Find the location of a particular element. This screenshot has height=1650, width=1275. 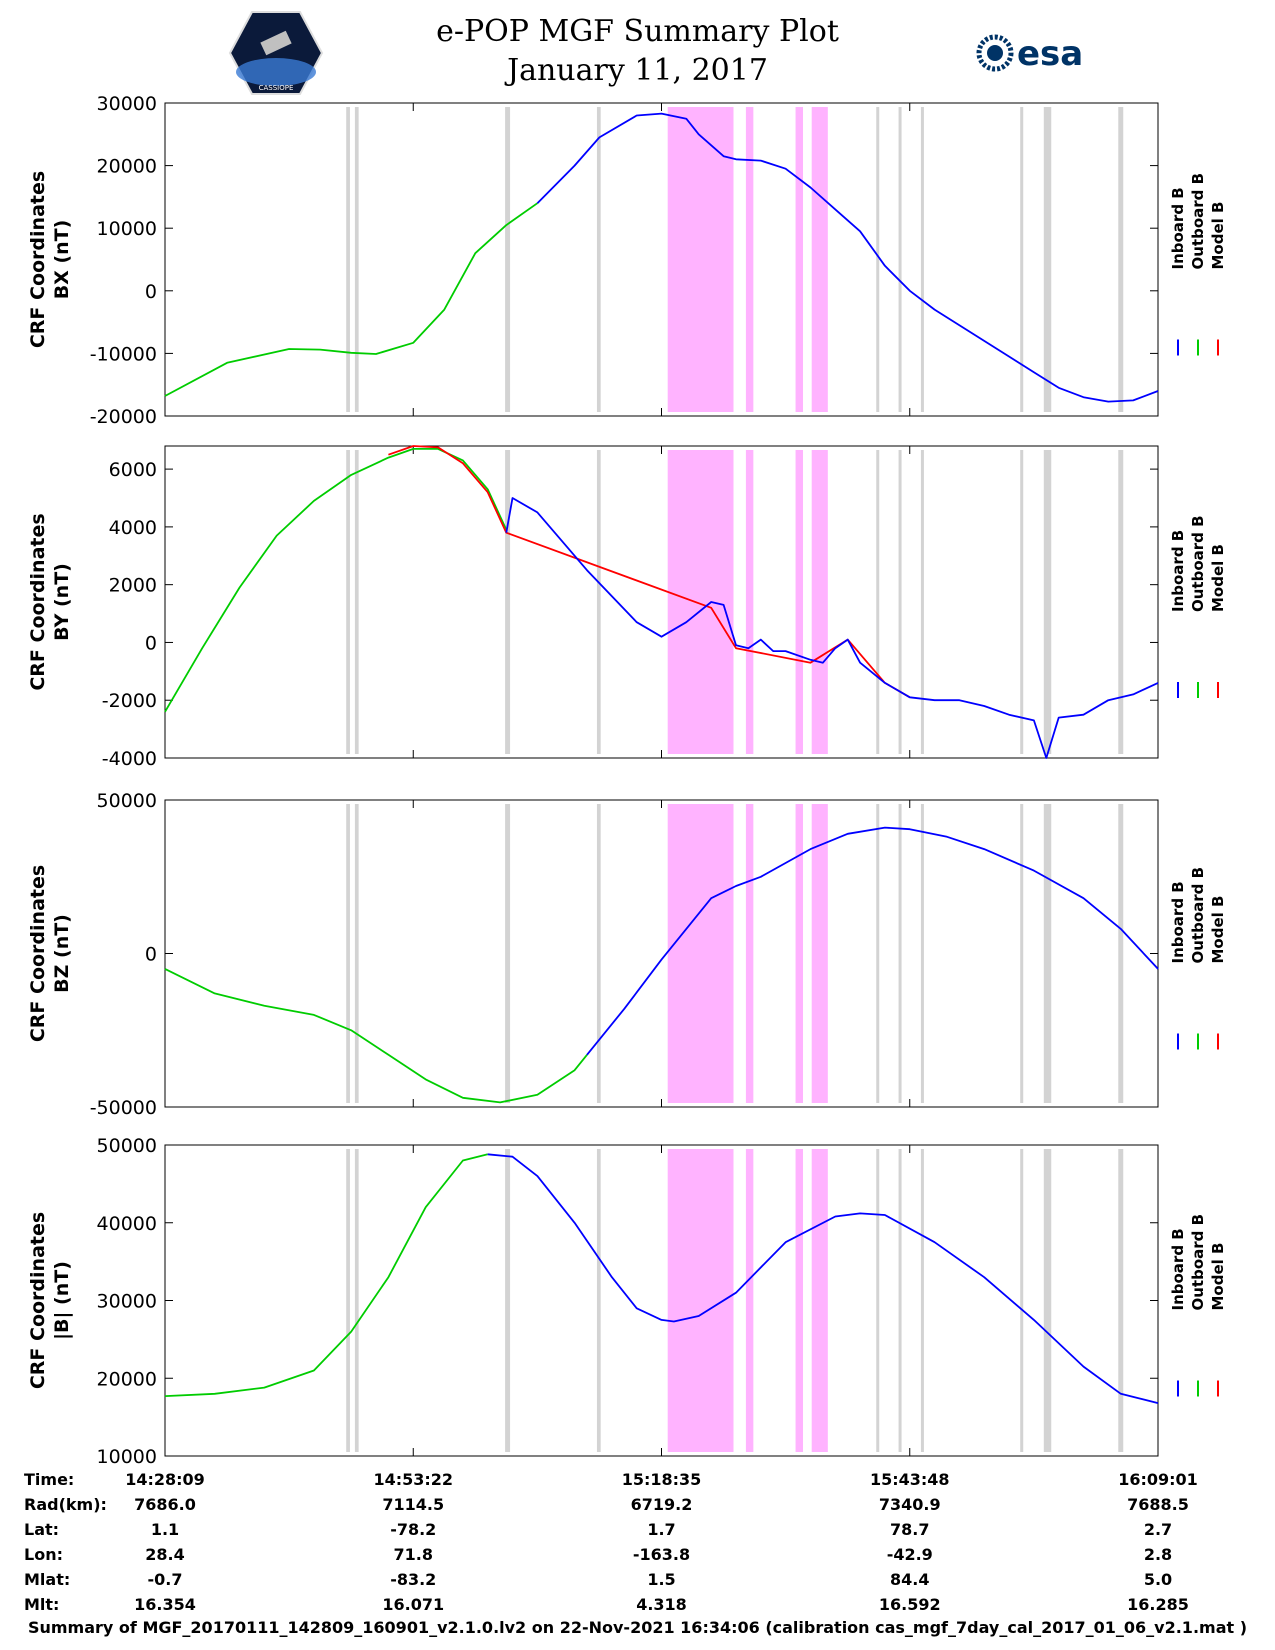

y-tick-label: -50000 is located at coordinates (123, 1108).